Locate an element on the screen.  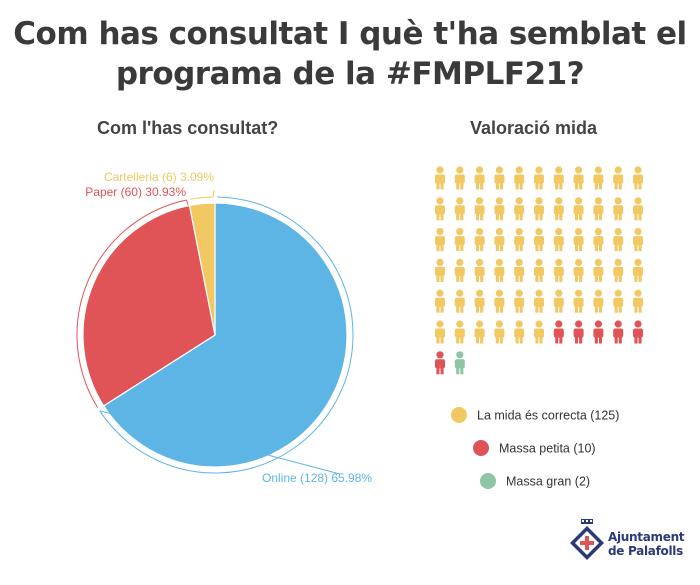
legend-item-3: Massa gran (2) is located at coordinates (535, 481).